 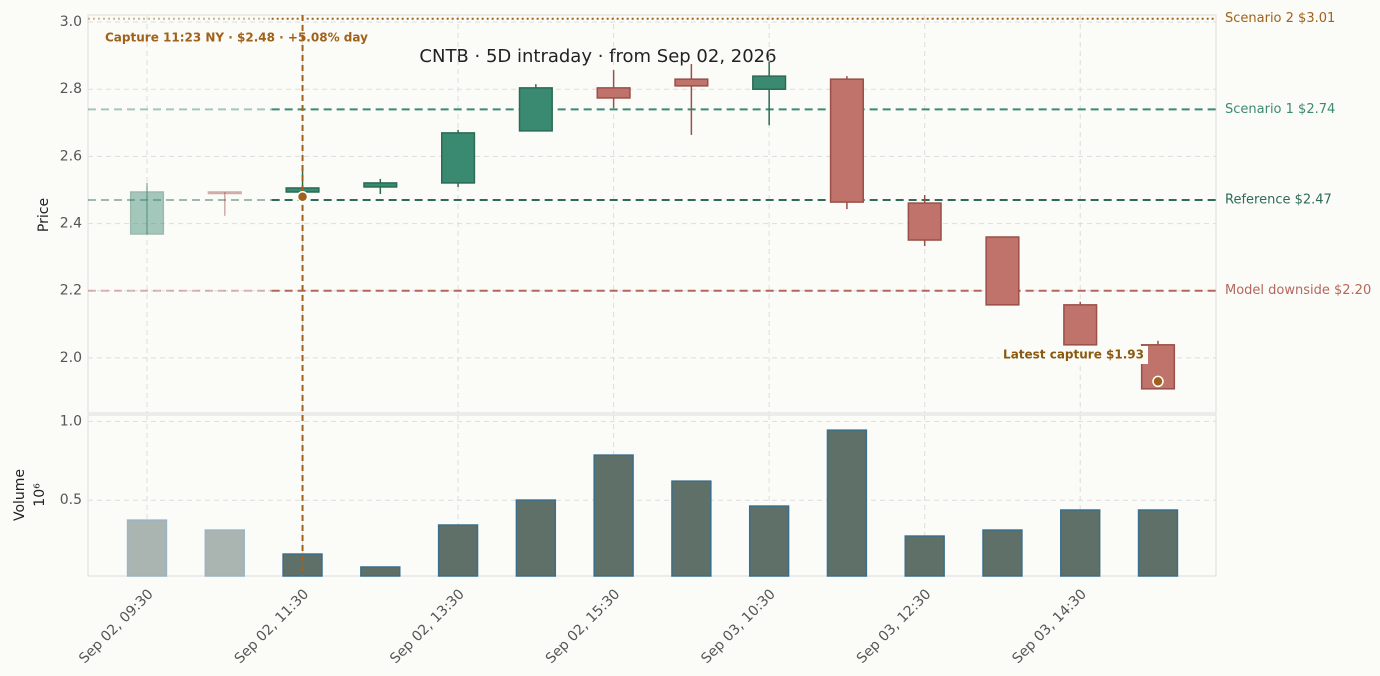 What do you see at coordinates (583, 626) in the screenshot?
I see `x-tick-label: Sep 02, 15:30` at bounding box center [583, 626].